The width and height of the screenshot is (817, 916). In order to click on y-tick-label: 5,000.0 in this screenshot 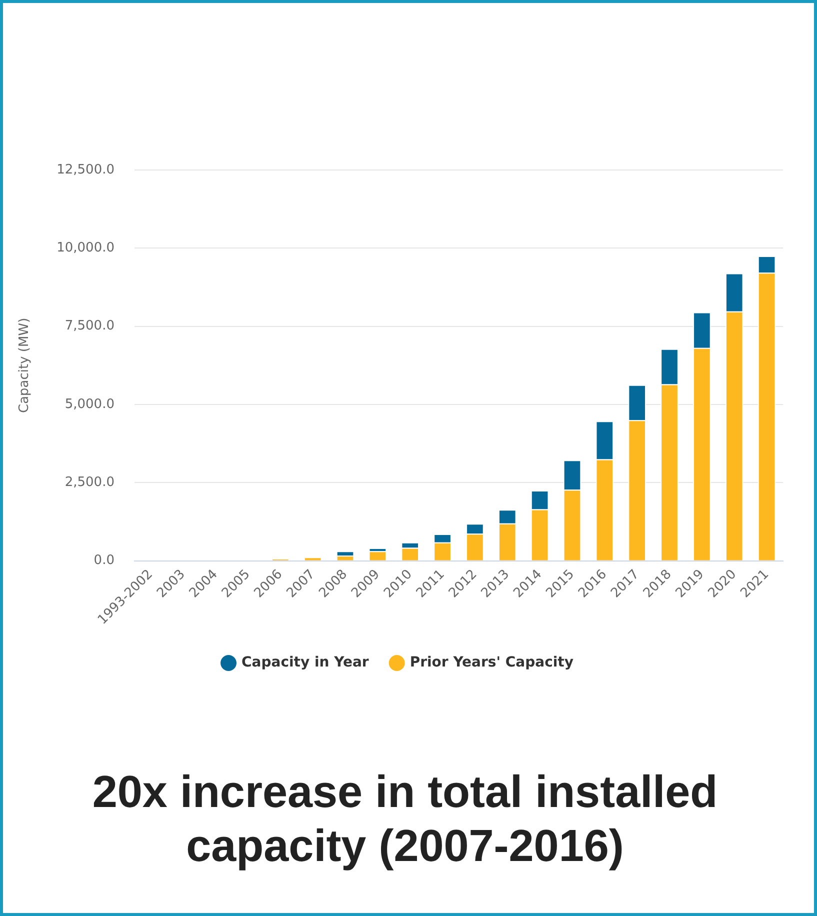, I will do `click(89, 404)`.